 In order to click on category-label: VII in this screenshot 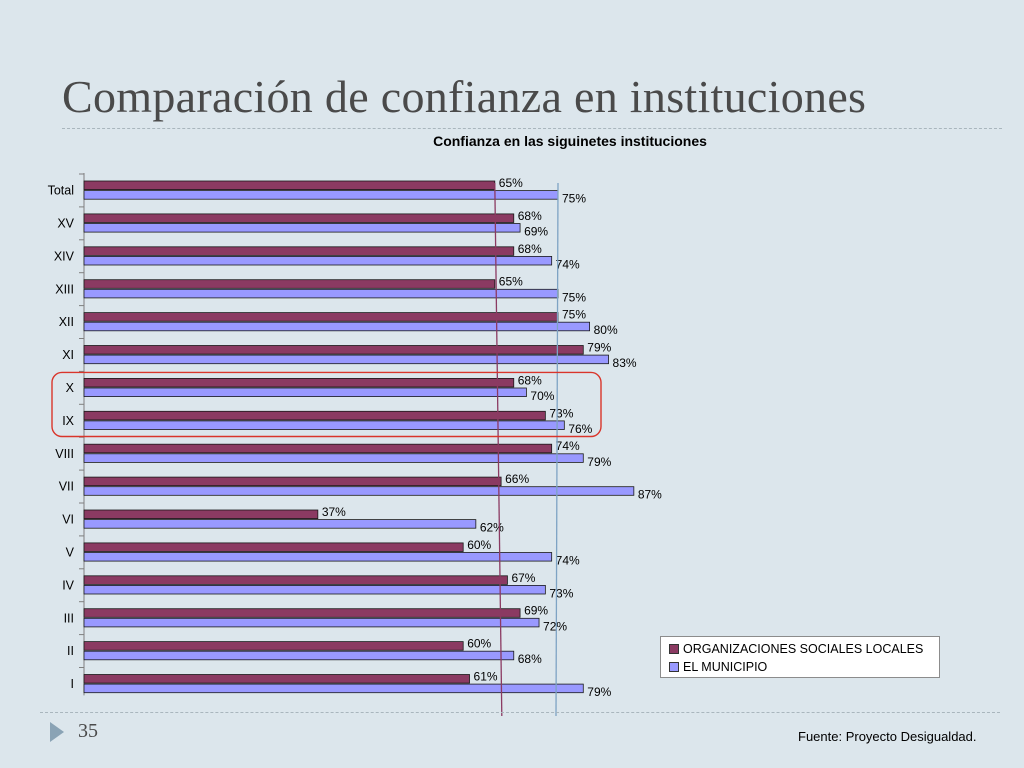, I will do `click(66, 487)`.